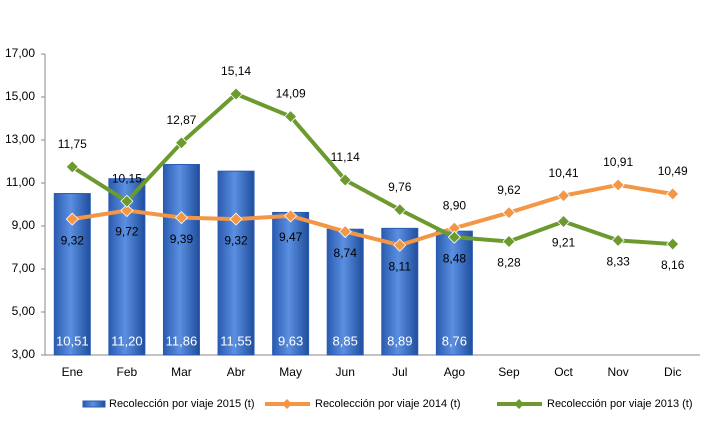 This screenshot has height=427, width=713. Describe the element at coordinates (291, 94) in the screenshot. I see `data-label: 14,09` at that location.